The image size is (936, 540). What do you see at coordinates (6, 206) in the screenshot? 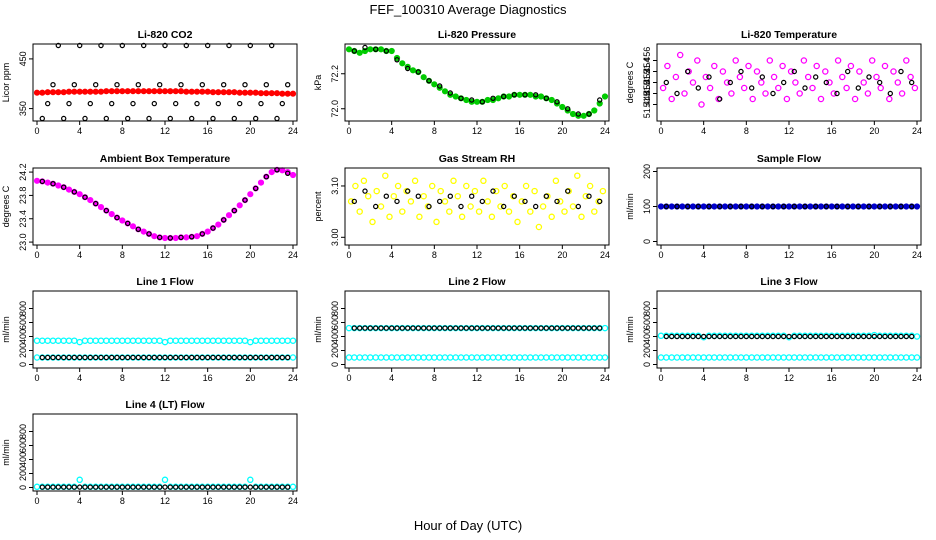
I see `panel-ylabel: degrees C` at bounding box center [6, 206].